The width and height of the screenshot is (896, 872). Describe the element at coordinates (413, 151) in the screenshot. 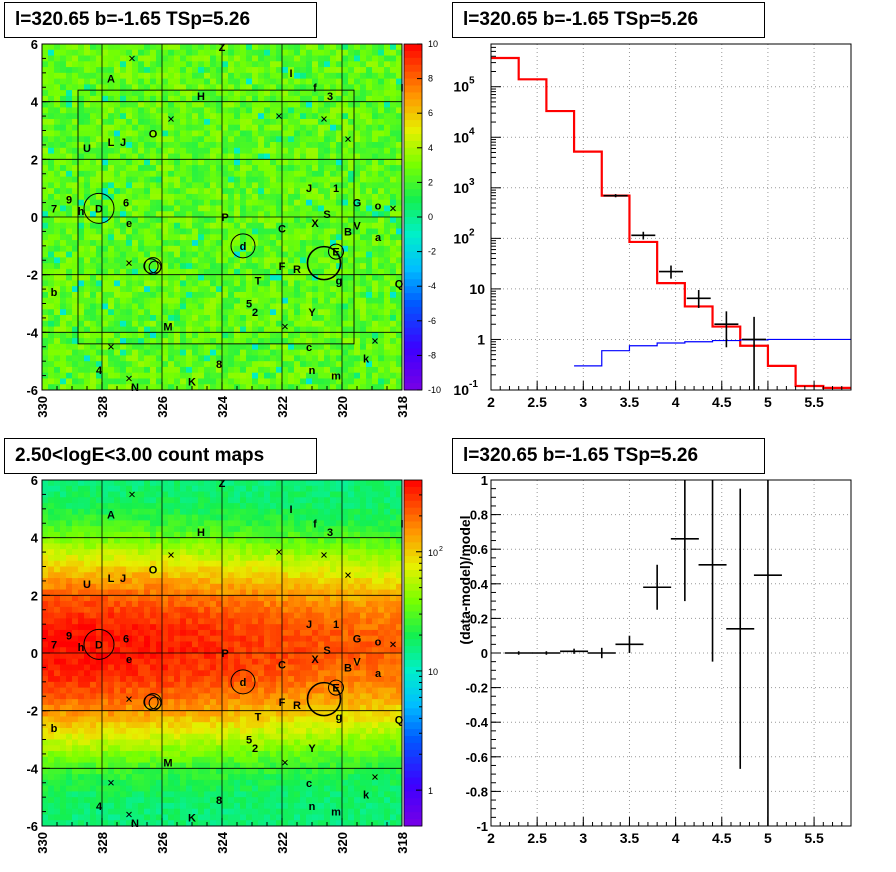

I see `colorbar-cell` at that location.